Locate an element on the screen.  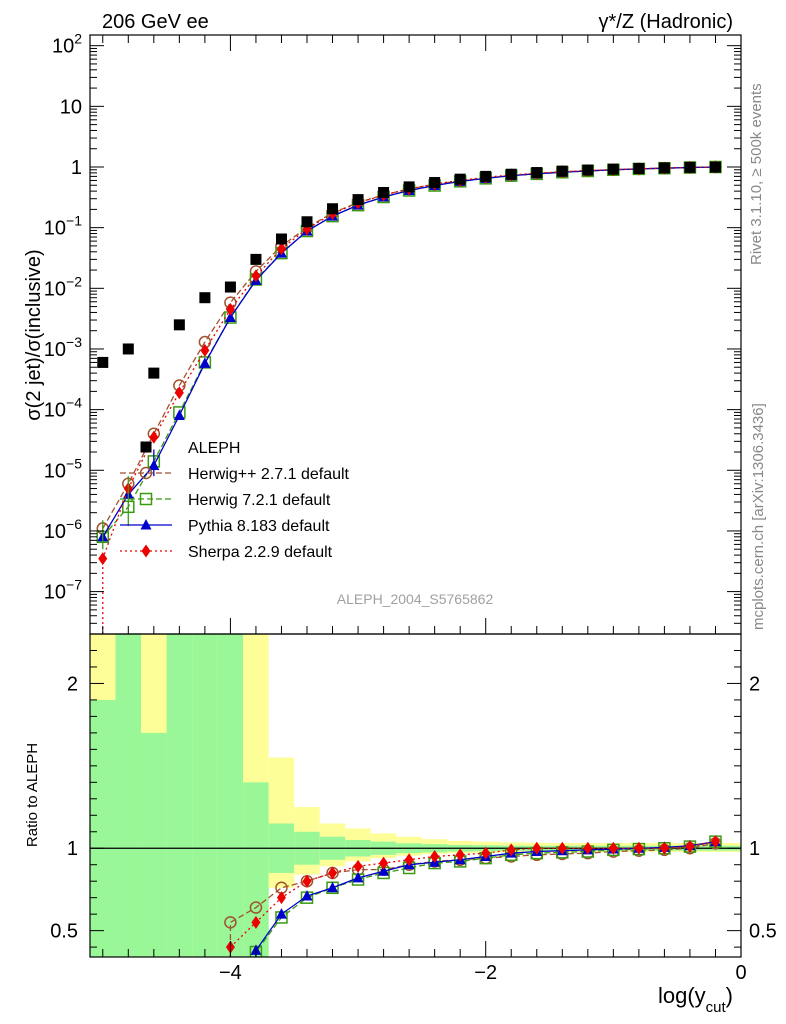
main-ytick-label: 1 is located at coordinates (76, 168).